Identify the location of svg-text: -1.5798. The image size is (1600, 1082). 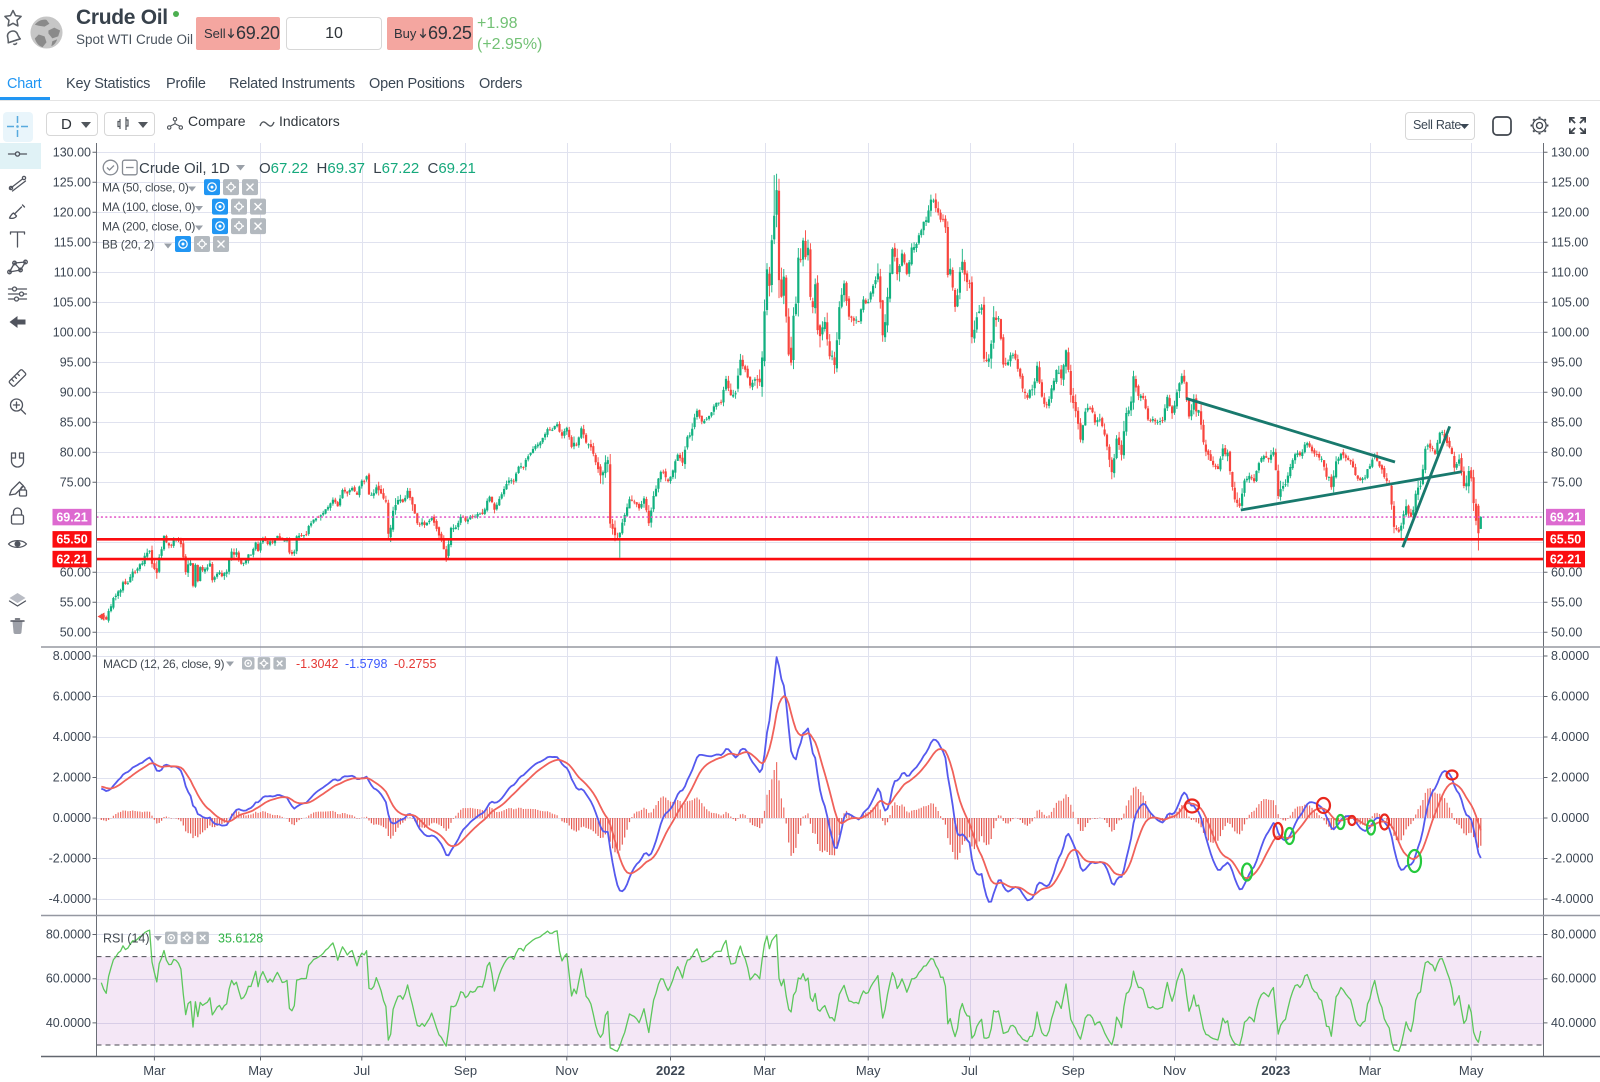
(366, 664).